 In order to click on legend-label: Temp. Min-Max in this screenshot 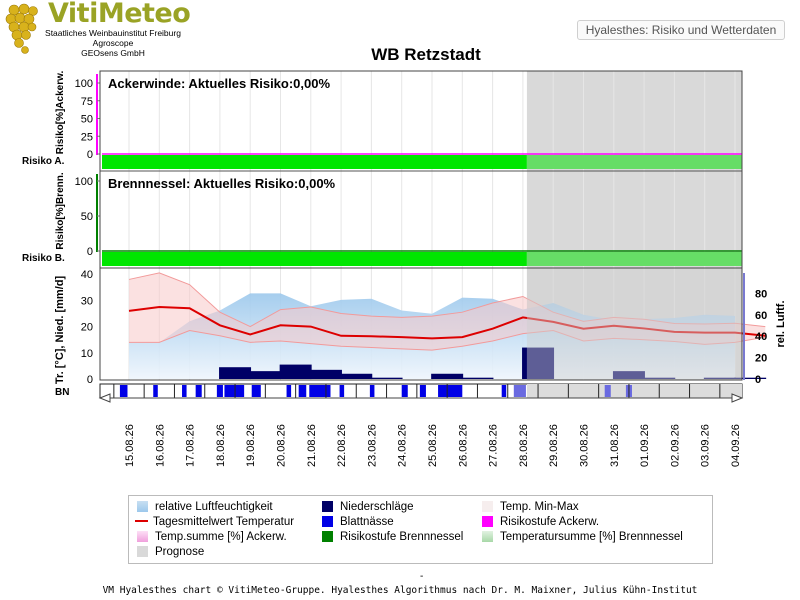, I will do `click(539, 507)`.